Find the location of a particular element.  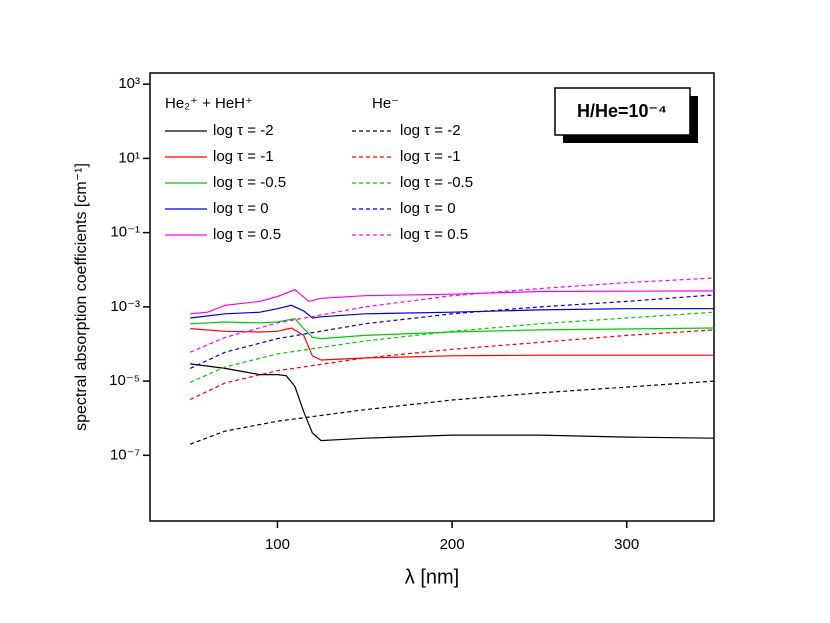

annotation: H/He=10⁻⁴ is located at coordinates (622, 111).